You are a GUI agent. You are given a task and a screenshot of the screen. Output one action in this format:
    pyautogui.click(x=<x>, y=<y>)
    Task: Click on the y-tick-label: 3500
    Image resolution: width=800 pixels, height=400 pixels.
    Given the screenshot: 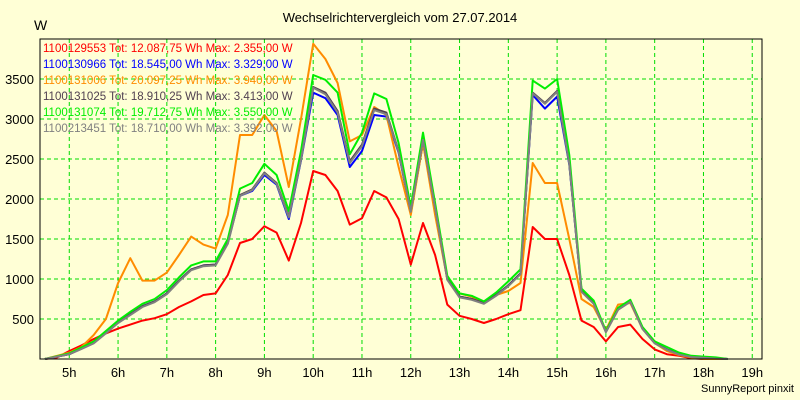 What is the action you would take?
    pyautogui.click(x=19, y=79)
    